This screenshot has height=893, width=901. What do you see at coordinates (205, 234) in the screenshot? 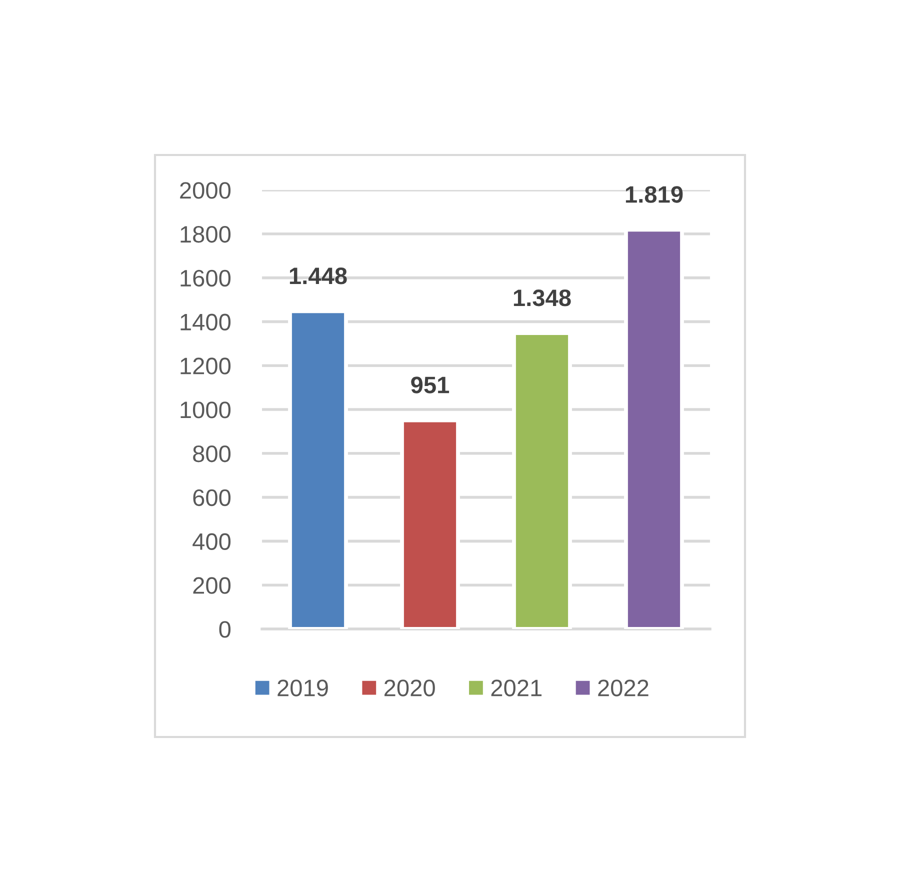
I see `y-tick-label: 1800` at bounding box center [205, 234].